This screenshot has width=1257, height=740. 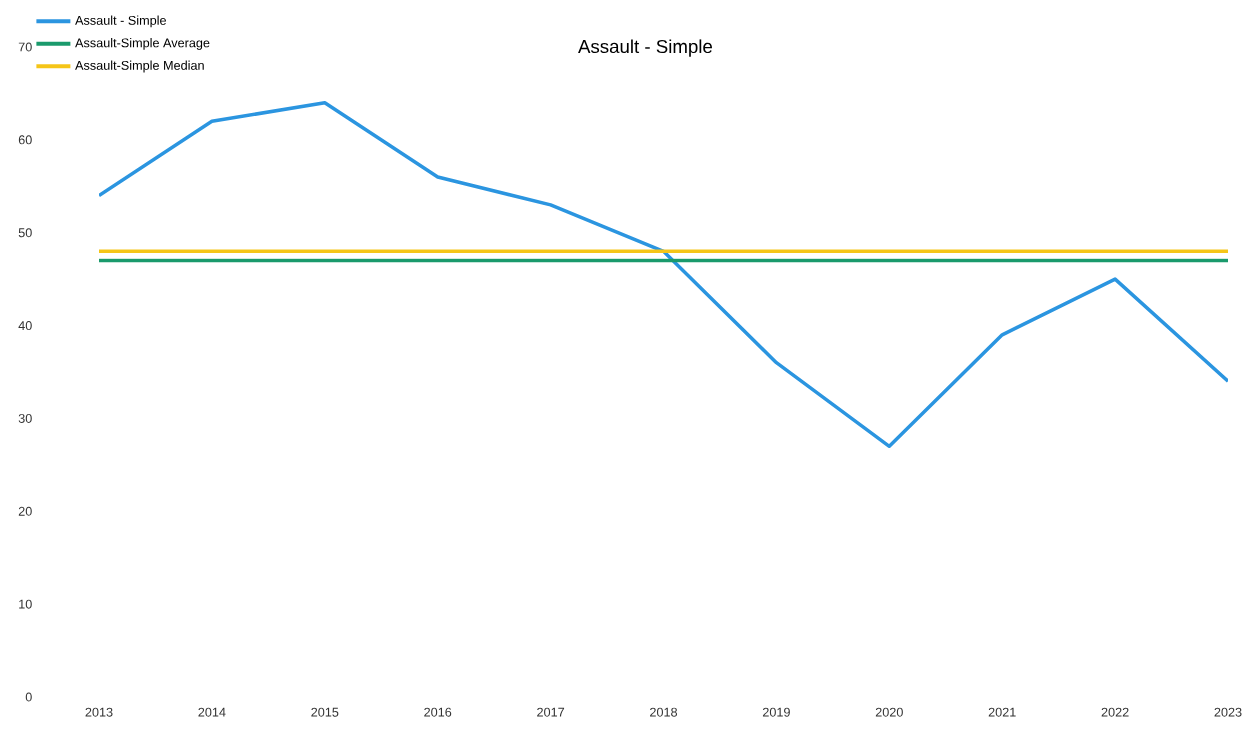 What do you see at coordinates (1115, 712) in the screenshot?
I see `x-tick-label: 2022` at bounding box center [1115, 712].